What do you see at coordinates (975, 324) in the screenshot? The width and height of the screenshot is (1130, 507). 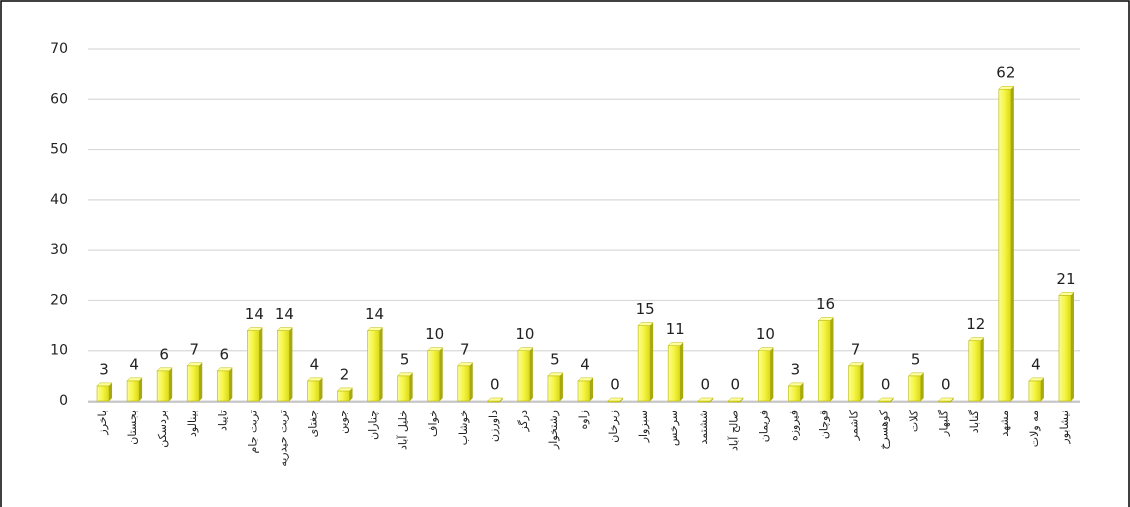 I see `value-label: 12` at bounding box center [975, 324].